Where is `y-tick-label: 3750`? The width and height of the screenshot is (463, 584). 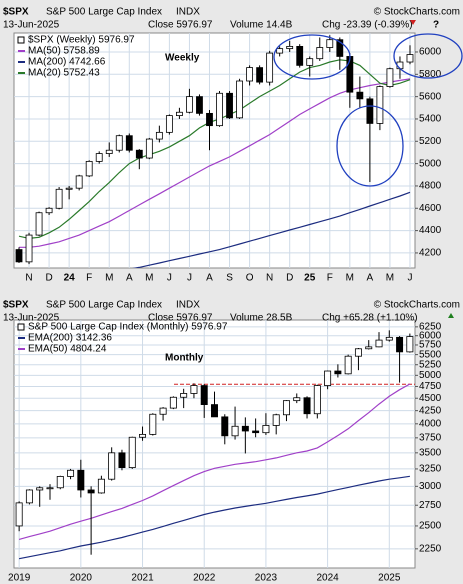
y-tick-label: 3750 is located at coordinates (430, 437).